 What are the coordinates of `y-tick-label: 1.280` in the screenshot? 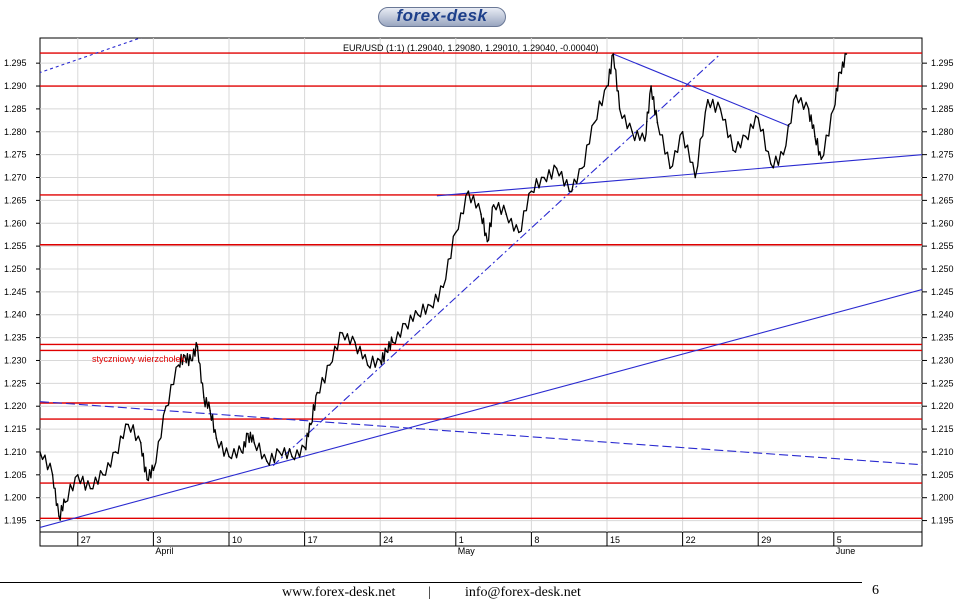 It's located at (942, 132).